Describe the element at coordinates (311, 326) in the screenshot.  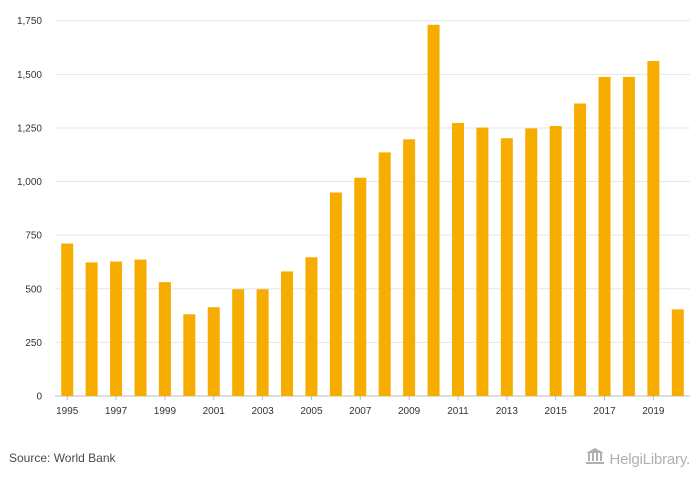
I see `bar-2005` at that location.